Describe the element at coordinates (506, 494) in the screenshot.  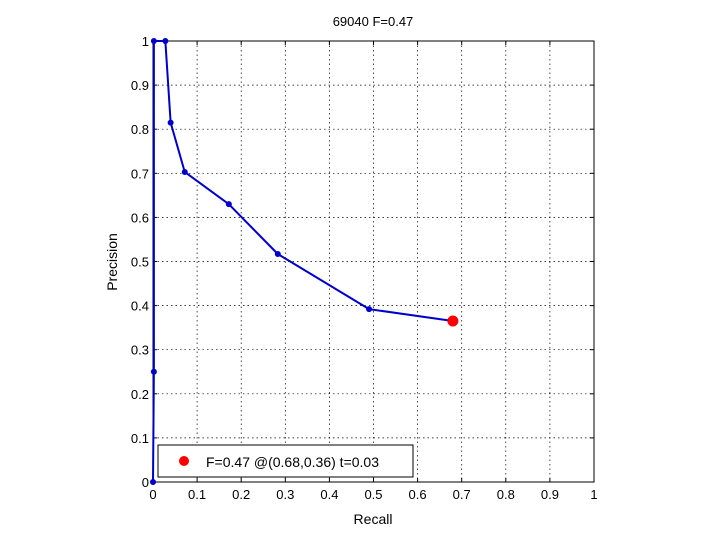
I see `x-tick-label: 0.8` at that location.